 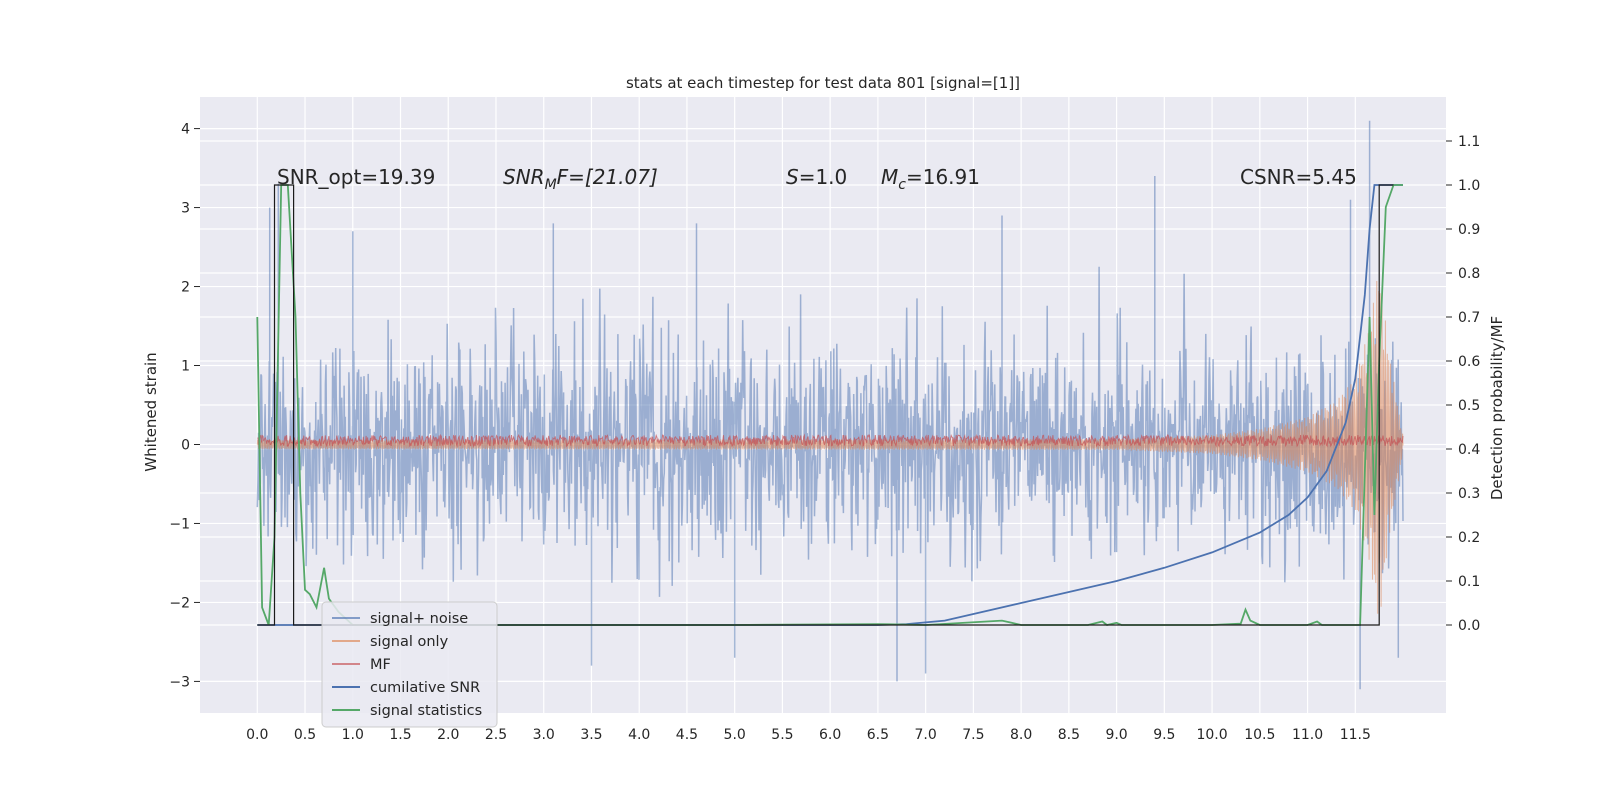 I want to click on right-tick-label: 0.6, so click(x=1469, y=362).